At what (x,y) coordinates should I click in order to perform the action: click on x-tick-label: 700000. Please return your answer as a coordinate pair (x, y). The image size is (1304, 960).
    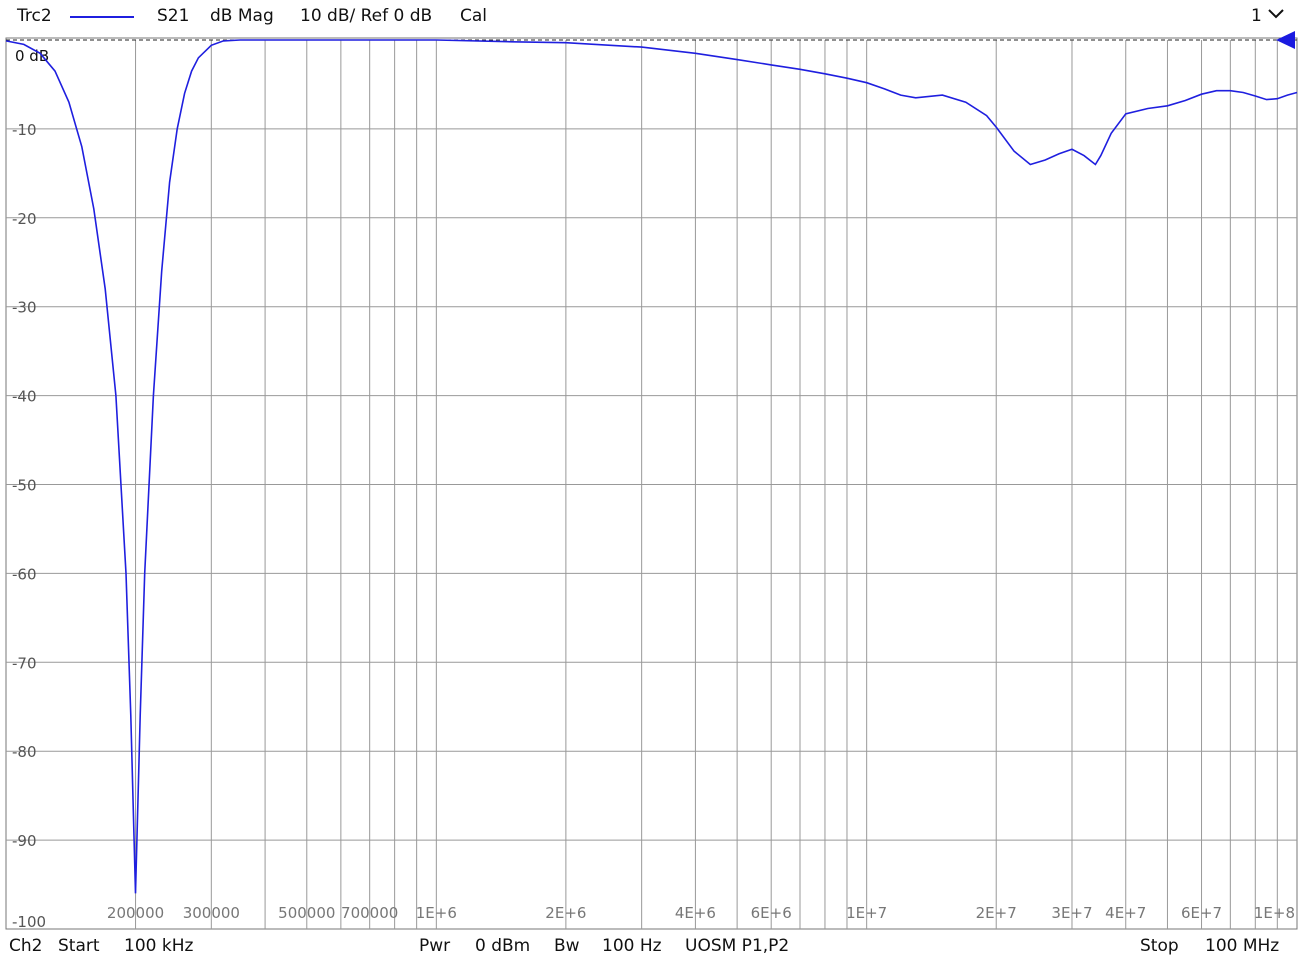
    Looking at the image, I should click on (369, 913).